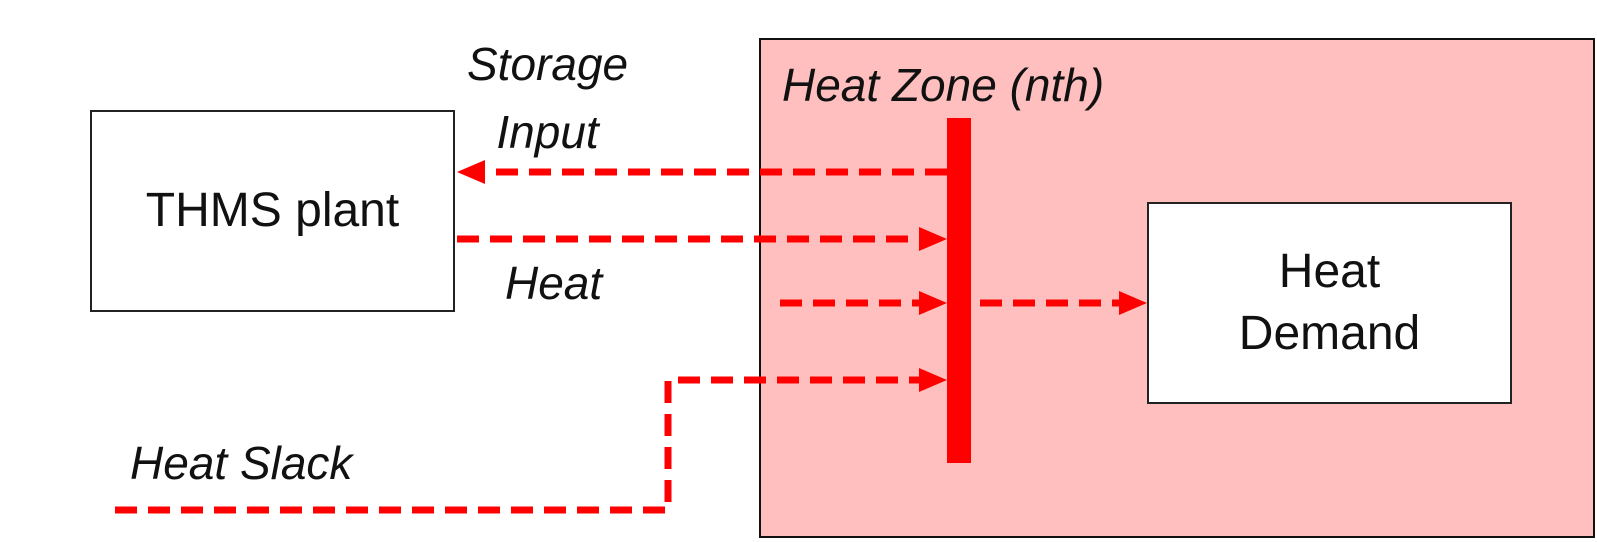  What do you see at coordinates (1329, 303) in the screenshot?
I see `heat-demand-box: Heat Demand` at bounding box center [1329, 303].